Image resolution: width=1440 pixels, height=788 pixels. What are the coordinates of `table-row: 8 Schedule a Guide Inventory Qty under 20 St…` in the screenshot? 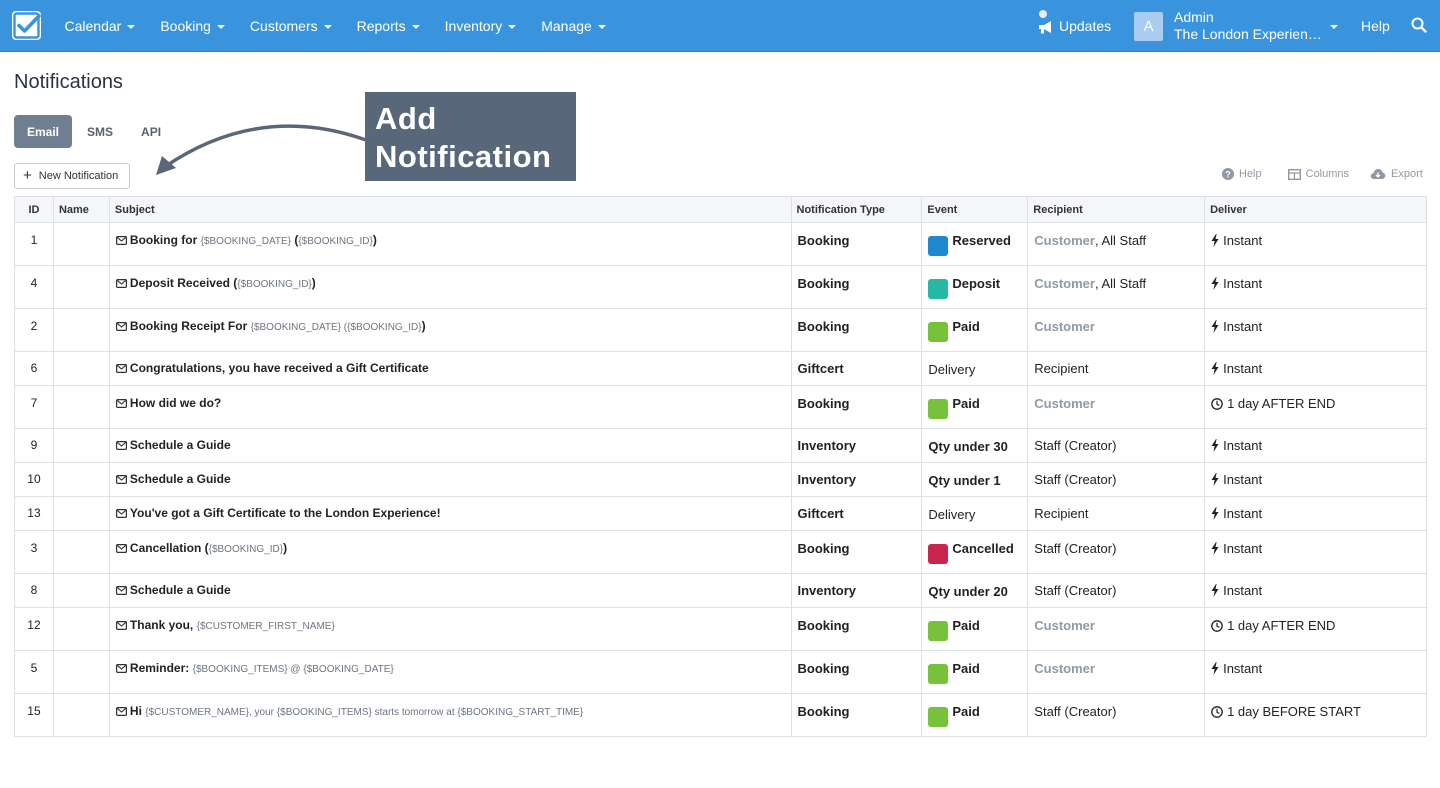 It's located at (720, 590).